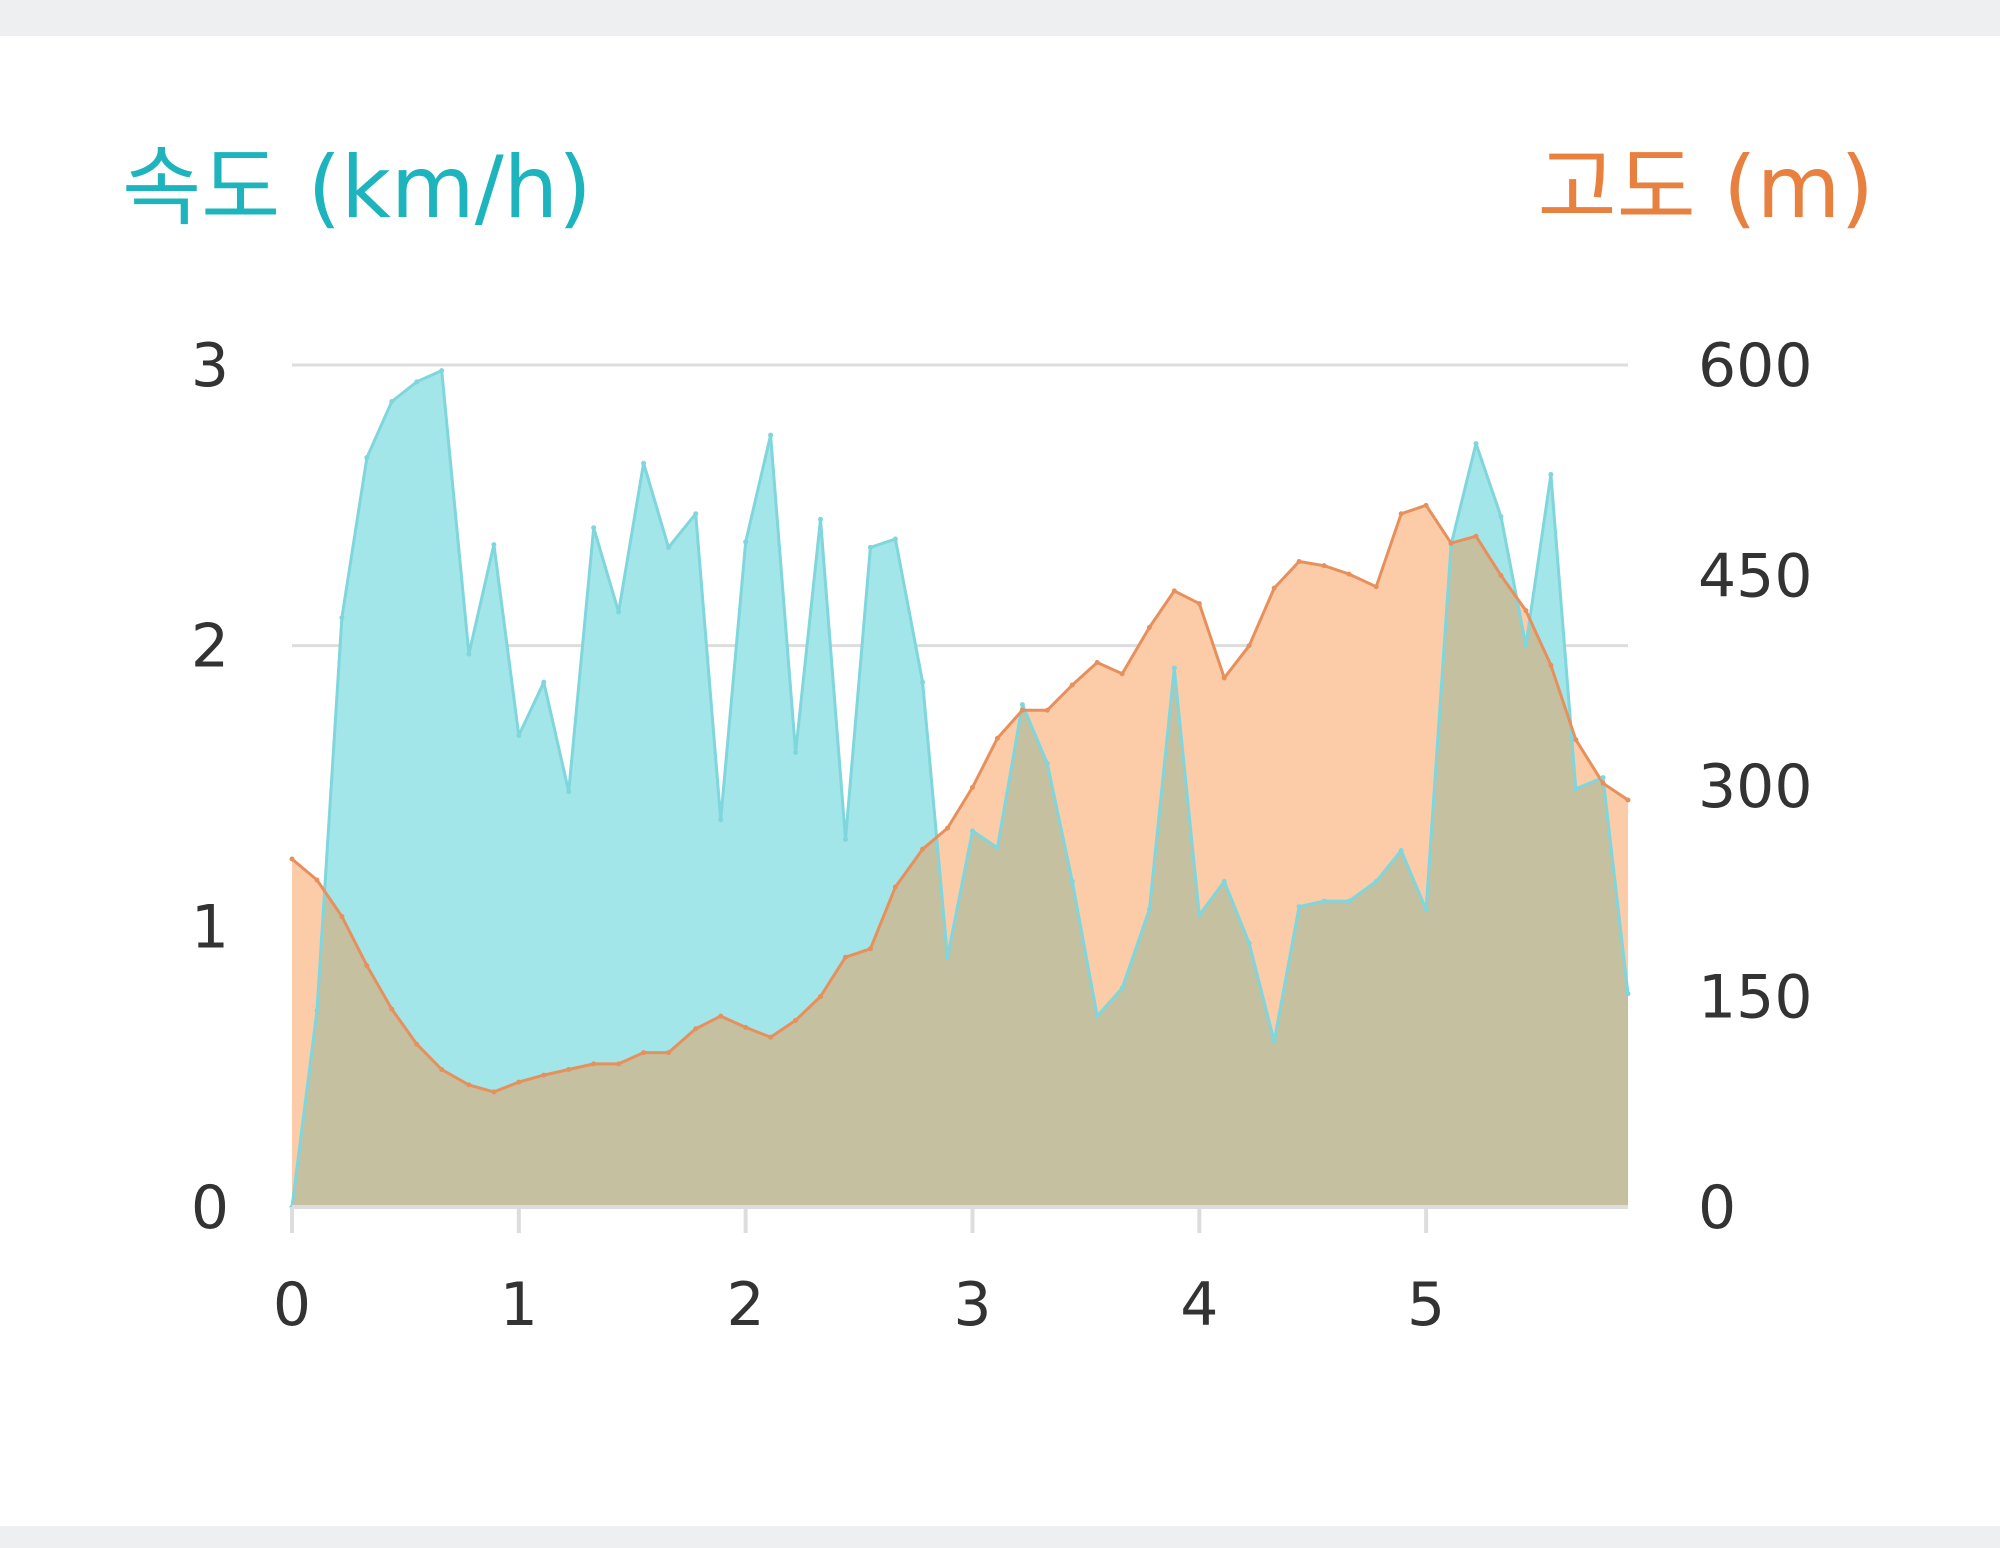 The image size is (2000, 1548). Describe the element at coordinates (519, 1305) in the screenshot. I see `x-tick-label: 1` at that location.